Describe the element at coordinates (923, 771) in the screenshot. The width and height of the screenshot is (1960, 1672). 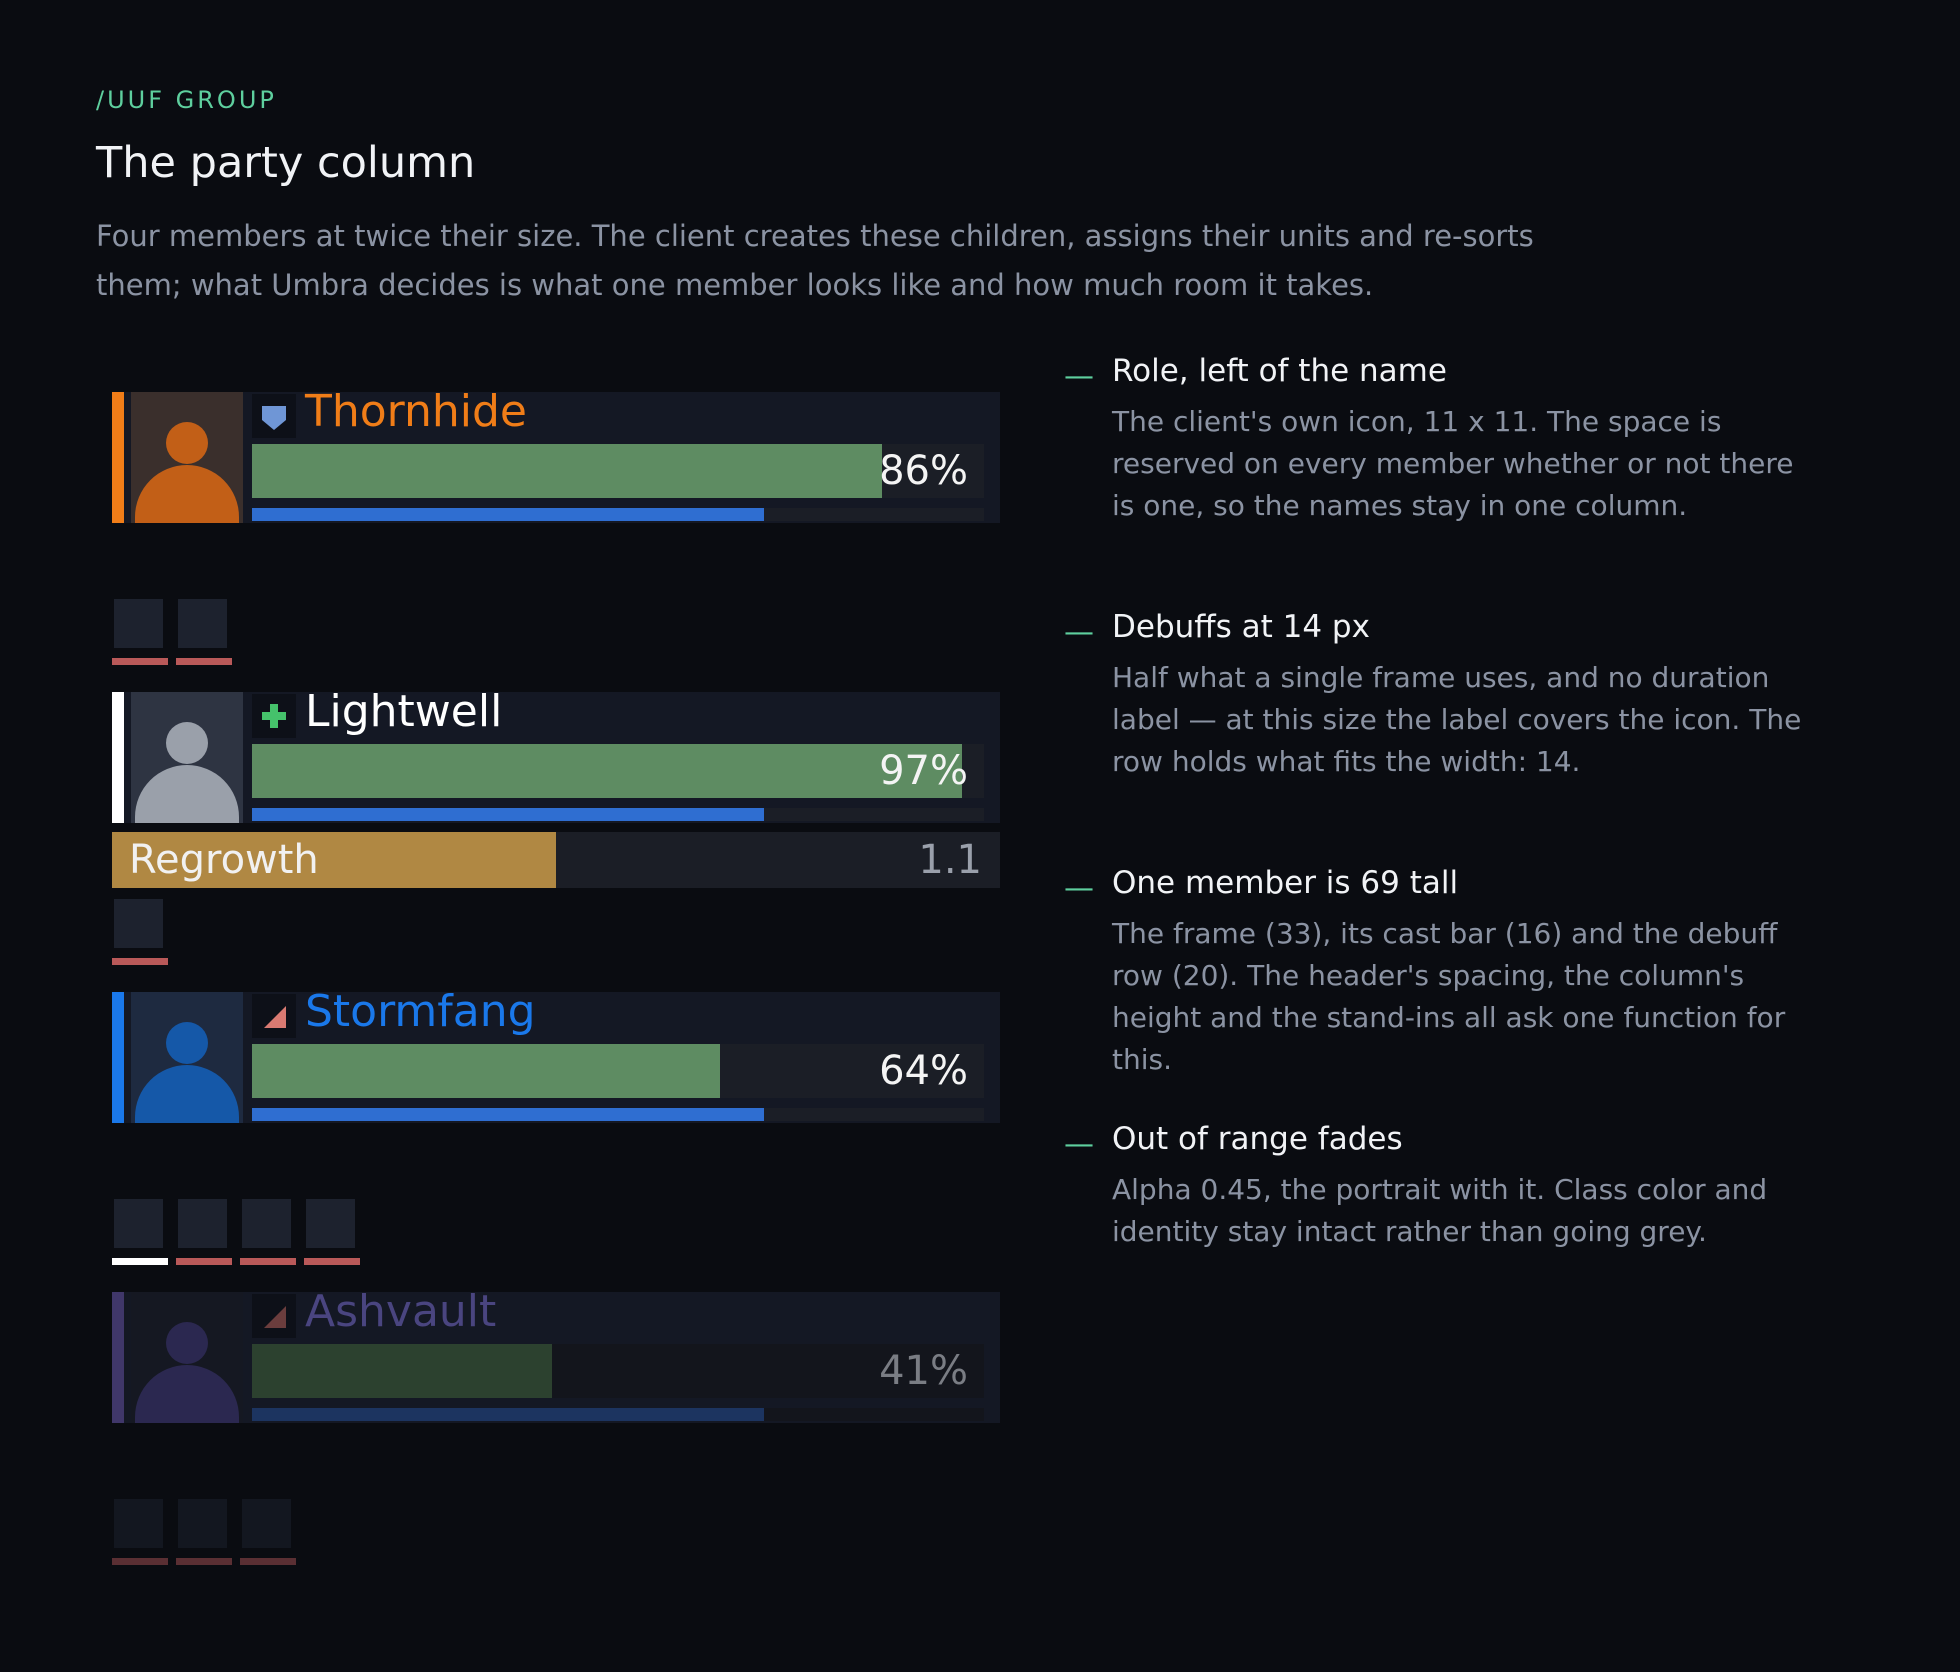
I see `health-percent: 97%` at that location.